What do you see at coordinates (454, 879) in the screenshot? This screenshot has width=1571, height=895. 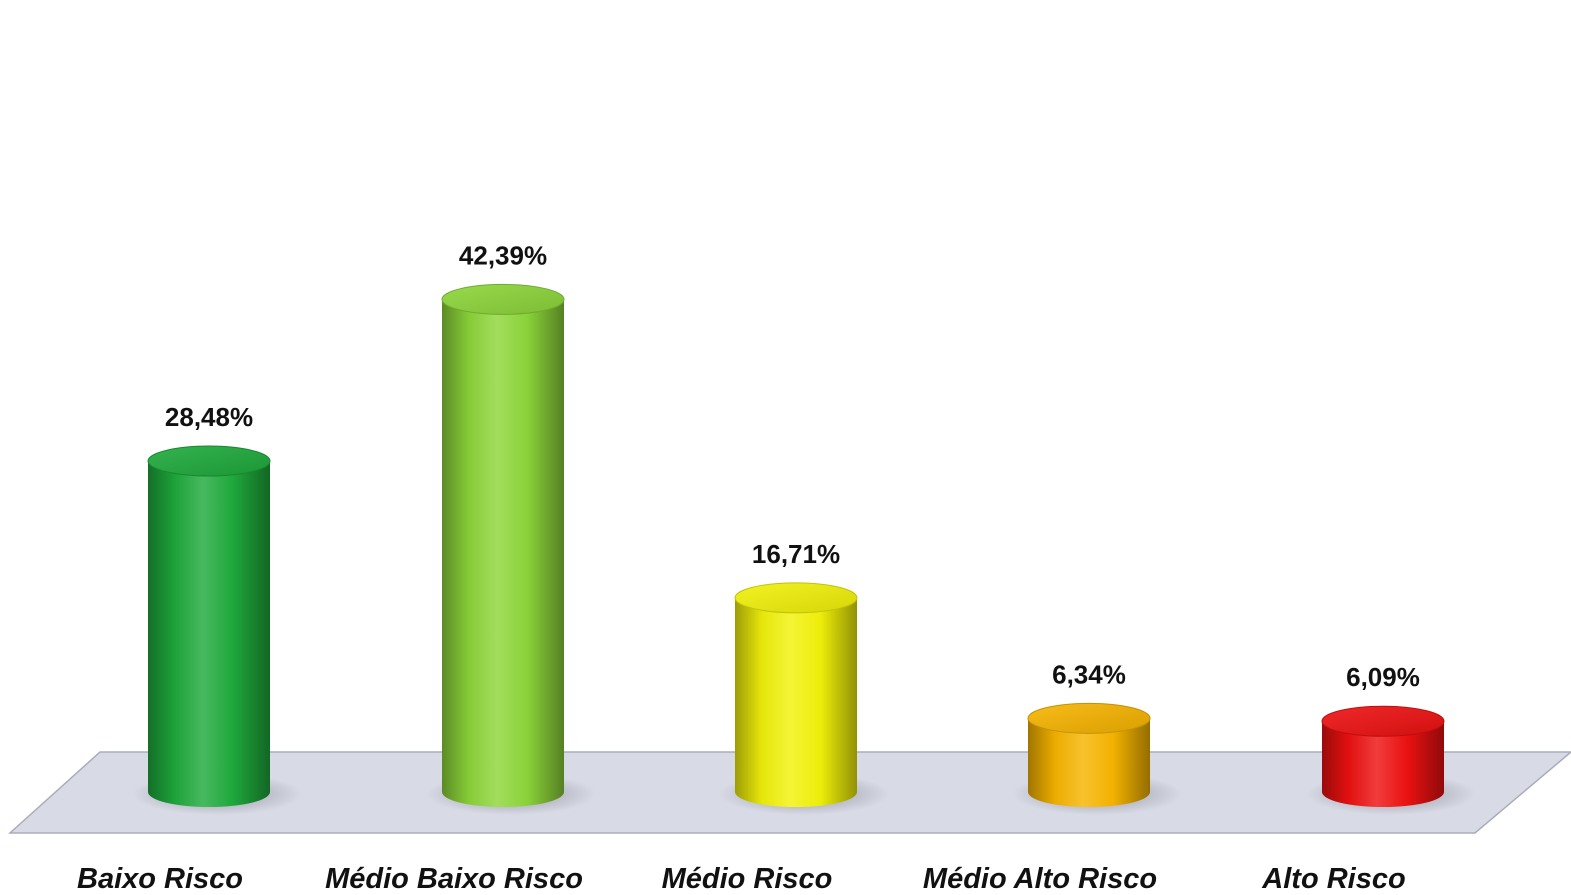 I see `category-label: Médio Baixo Risco` at bounding box center [454, 879].